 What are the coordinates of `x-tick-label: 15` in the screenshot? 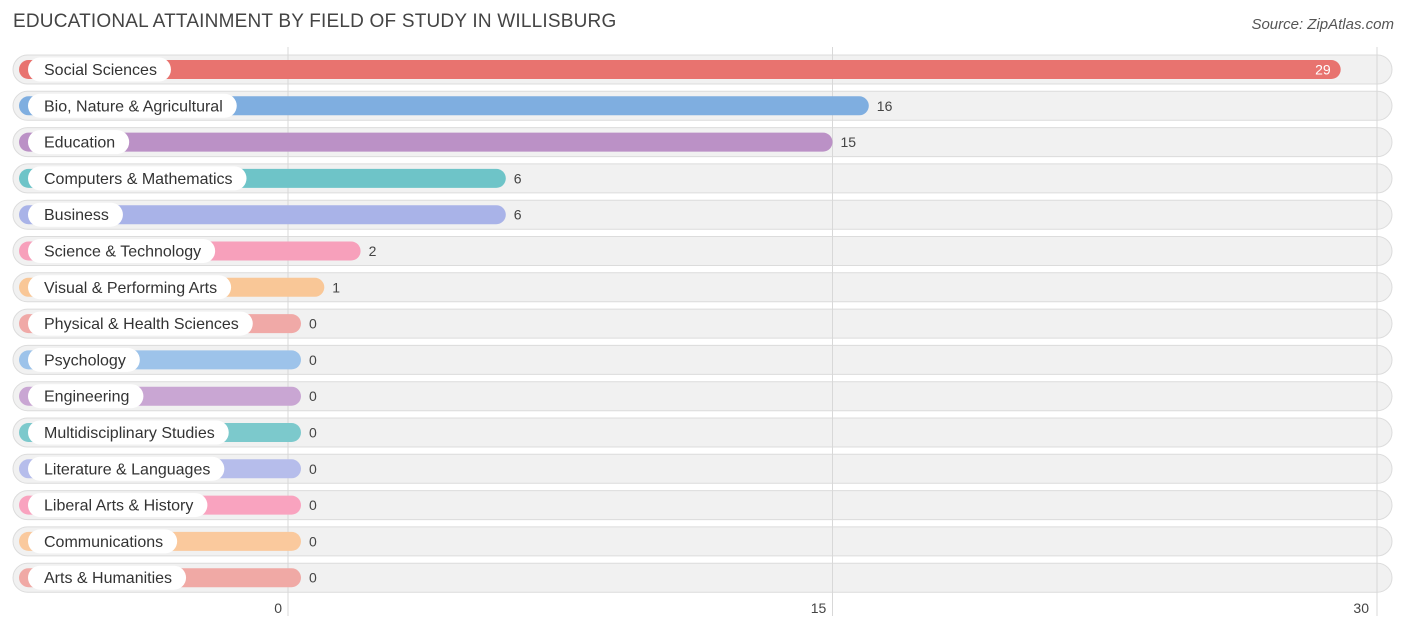 It's located at (819, 608).